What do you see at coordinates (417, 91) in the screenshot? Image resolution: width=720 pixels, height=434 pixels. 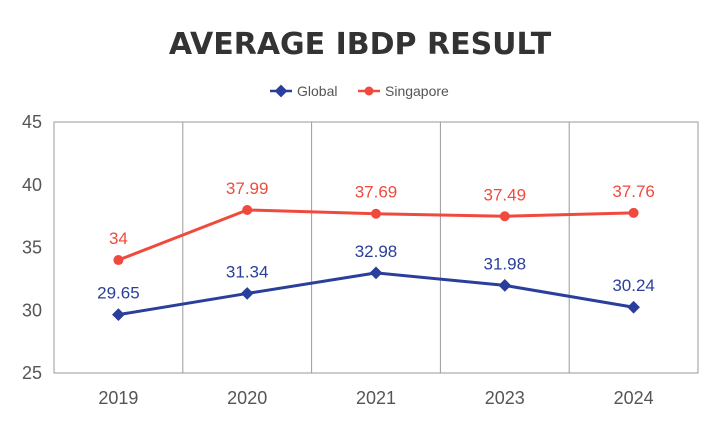 I see `legend-label: Singapore` at bounding box center [417, 91].